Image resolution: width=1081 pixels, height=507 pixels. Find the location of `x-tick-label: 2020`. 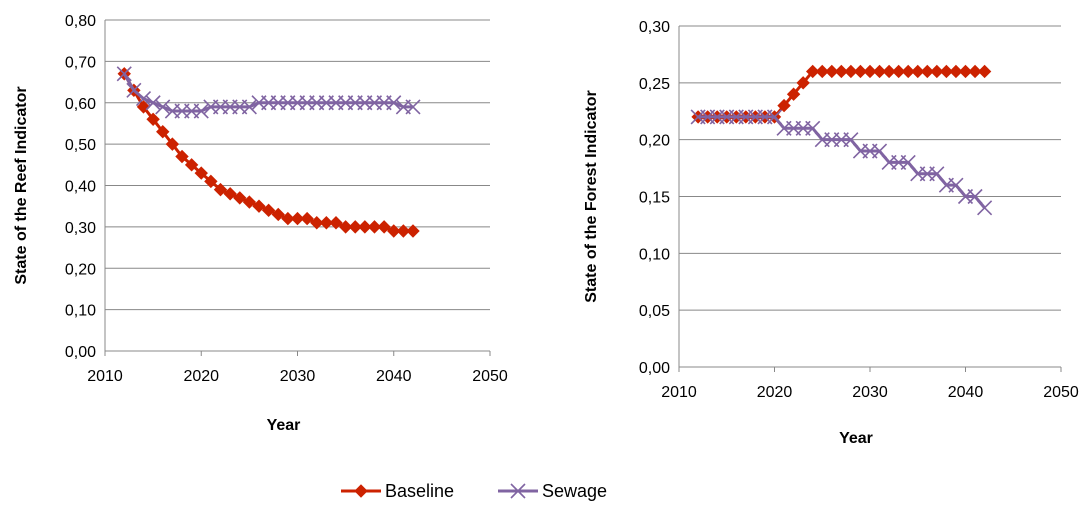

x-tick-label: 2020 is located at coordinates (775, 392).